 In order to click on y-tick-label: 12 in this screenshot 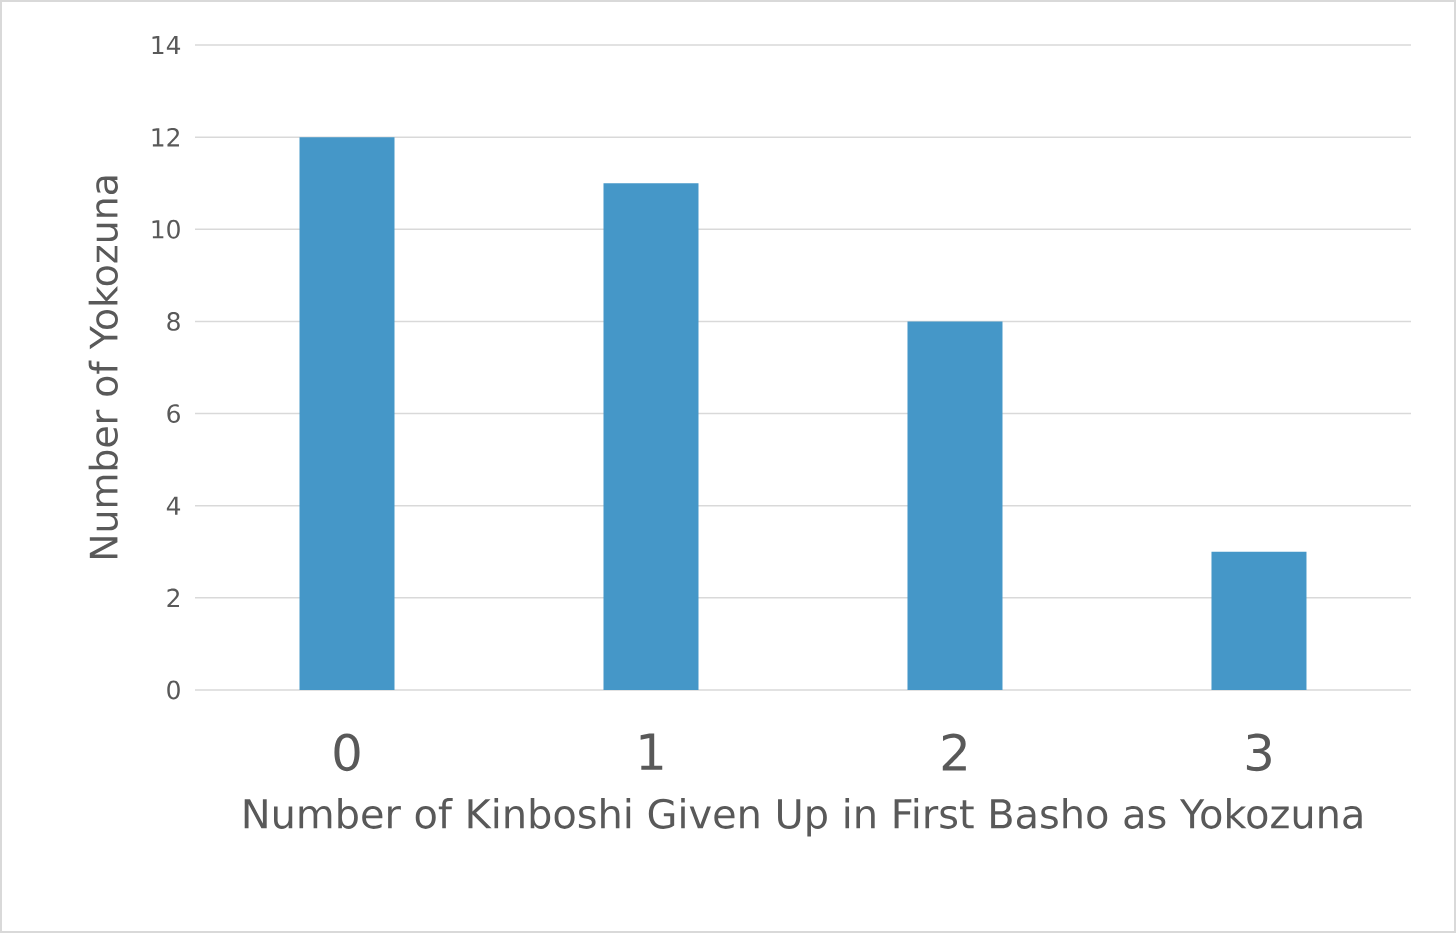, I will do `click(165, 137)`.